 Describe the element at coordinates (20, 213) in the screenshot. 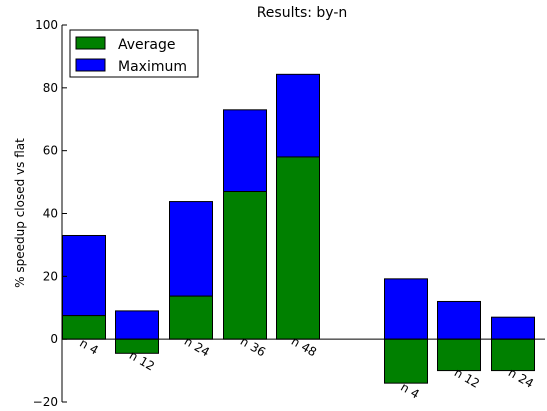

I see `y-axis-label: % speedup closed vs flat` at that location.